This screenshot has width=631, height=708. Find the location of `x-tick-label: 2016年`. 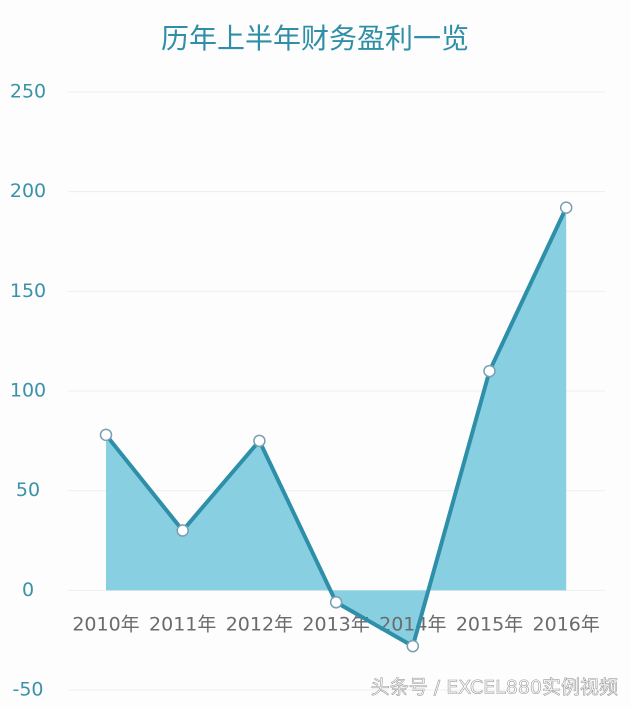

x-tick-label: 2016年 is located at coordinates (566, 625).